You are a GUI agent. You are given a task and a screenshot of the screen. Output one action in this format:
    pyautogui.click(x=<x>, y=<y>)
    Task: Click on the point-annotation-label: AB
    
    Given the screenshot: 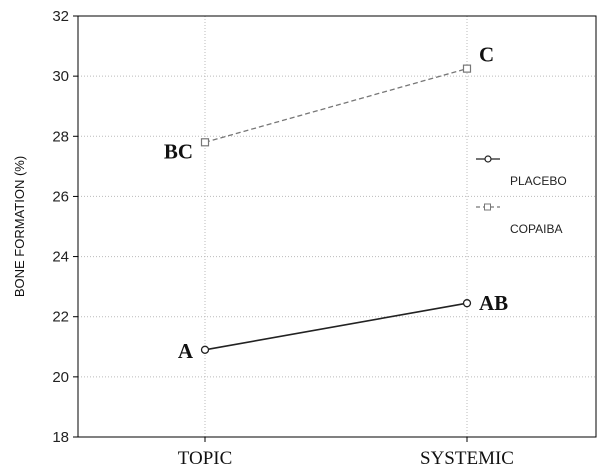 What is the action you would take?
    pyautogui.click(x=493, y=303)
    